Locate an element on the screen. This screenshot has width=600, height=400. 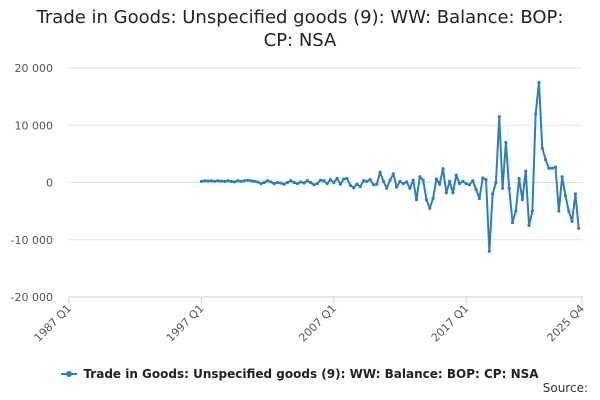
x-tick-label: 2007 Q1 is located at coordinates (317, 323).